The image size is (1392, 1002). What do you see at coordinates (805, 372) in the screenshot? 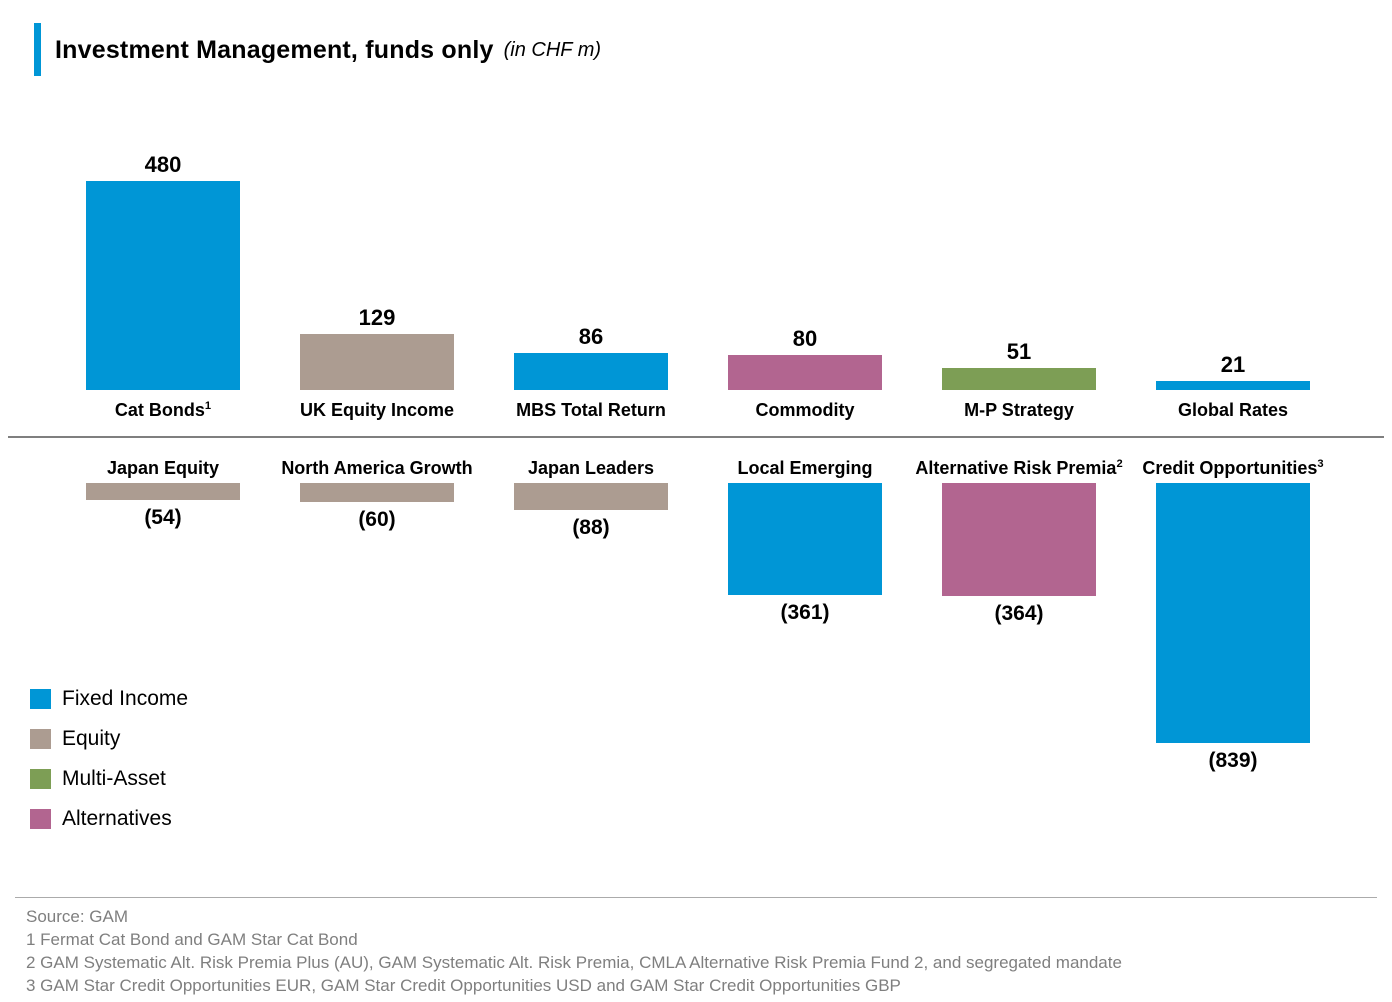
I see `bar-commodity` at bounding box center [805, 372].